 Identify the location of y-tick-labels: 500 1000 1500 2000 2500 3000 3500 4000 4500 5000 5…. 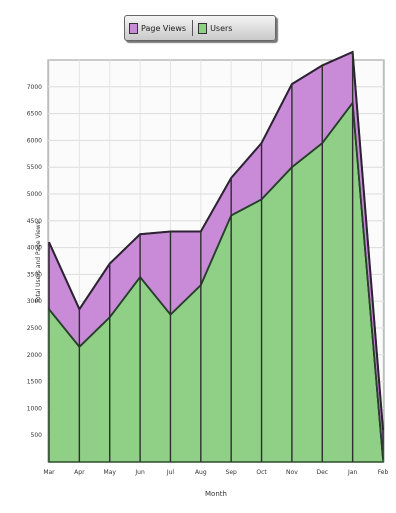
(34, 261).